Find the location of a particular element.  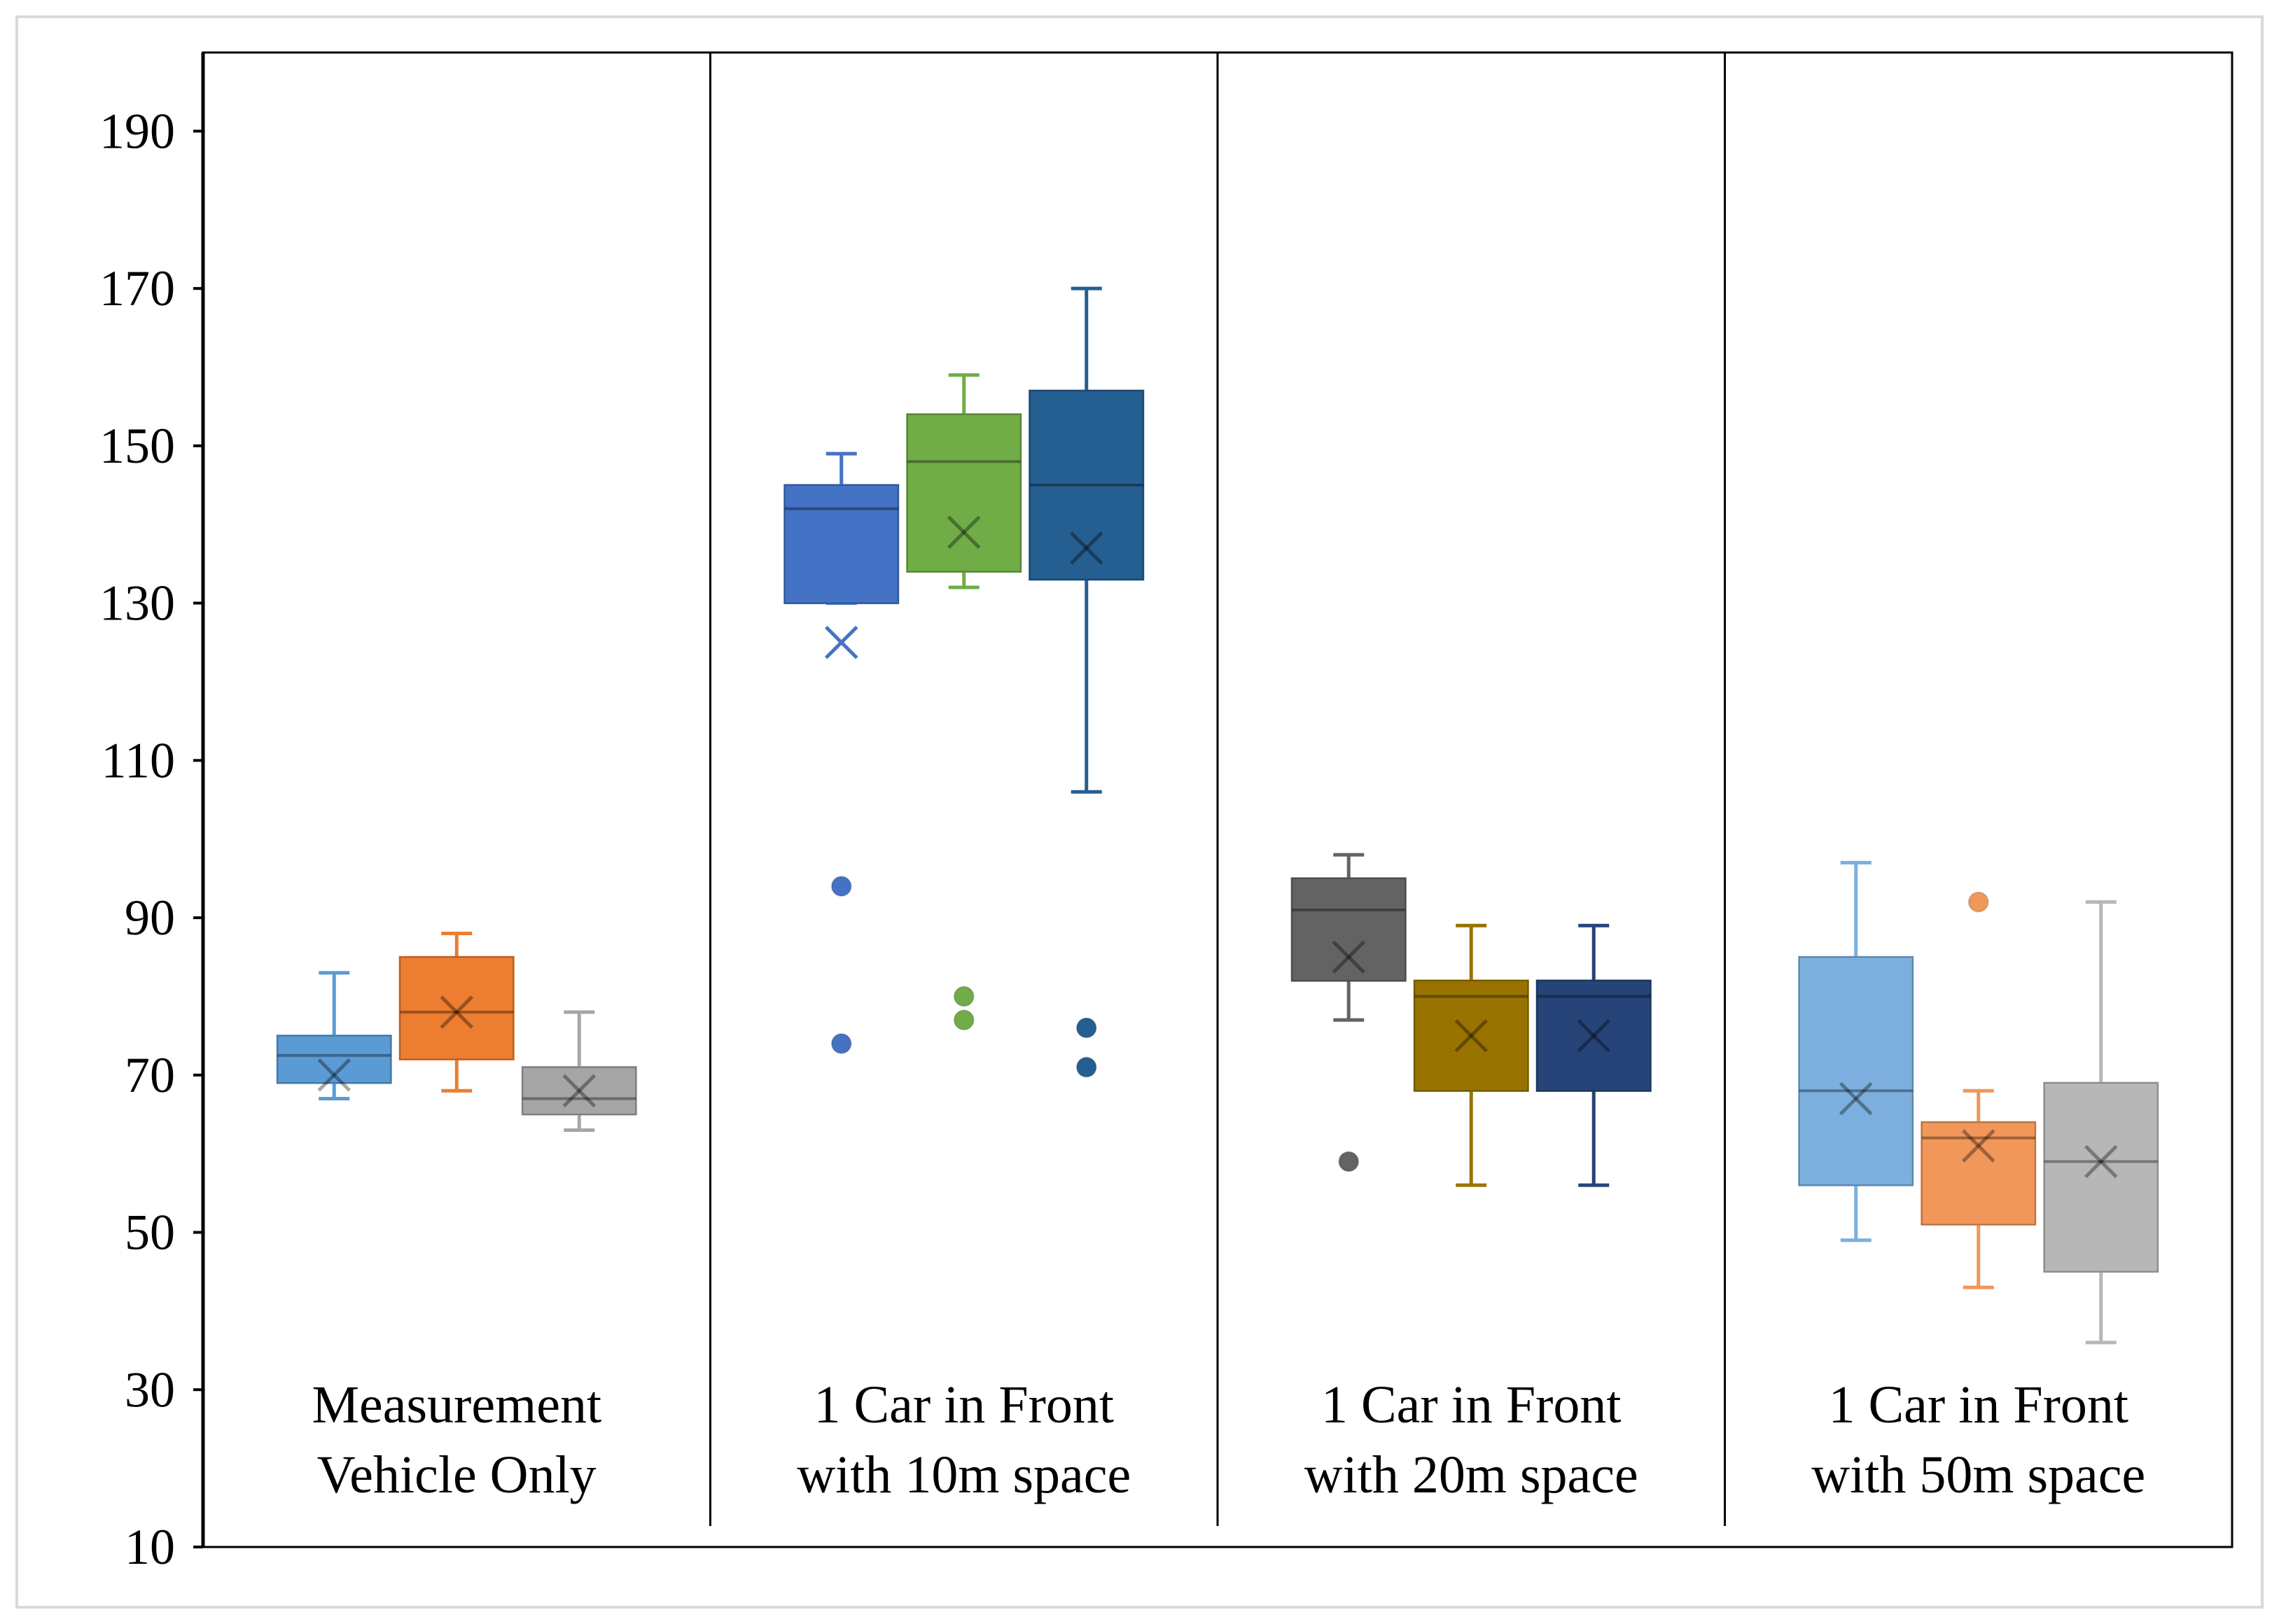

y-tick-label: 50 is located at coordinates (150, 1233).